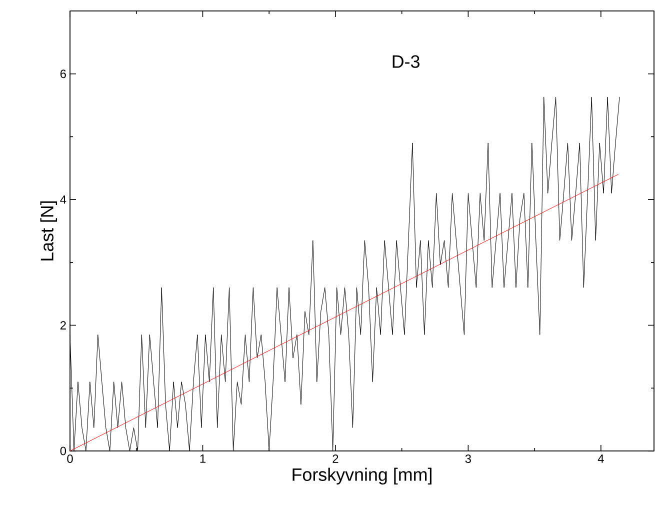  What do you see at coordinates (63, 451) in the screenshot?
I see `y-tick-label: 0` at bounding box center [63, 451].